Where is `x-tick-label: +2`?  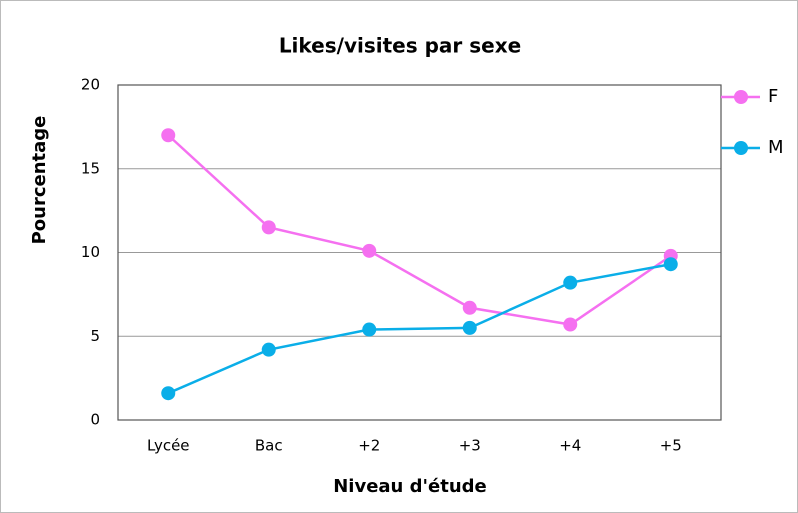 x-tick-label: +2 is located at coordinates (369, 446).